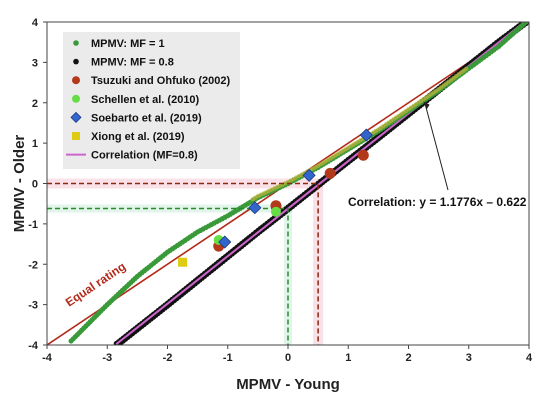 The height and width of the screenshot is (402, 550). Describe the element at coordinates (146, 118) in the screenshot. I see `legend-entry: Soebarto et al. (2019)` at that location.